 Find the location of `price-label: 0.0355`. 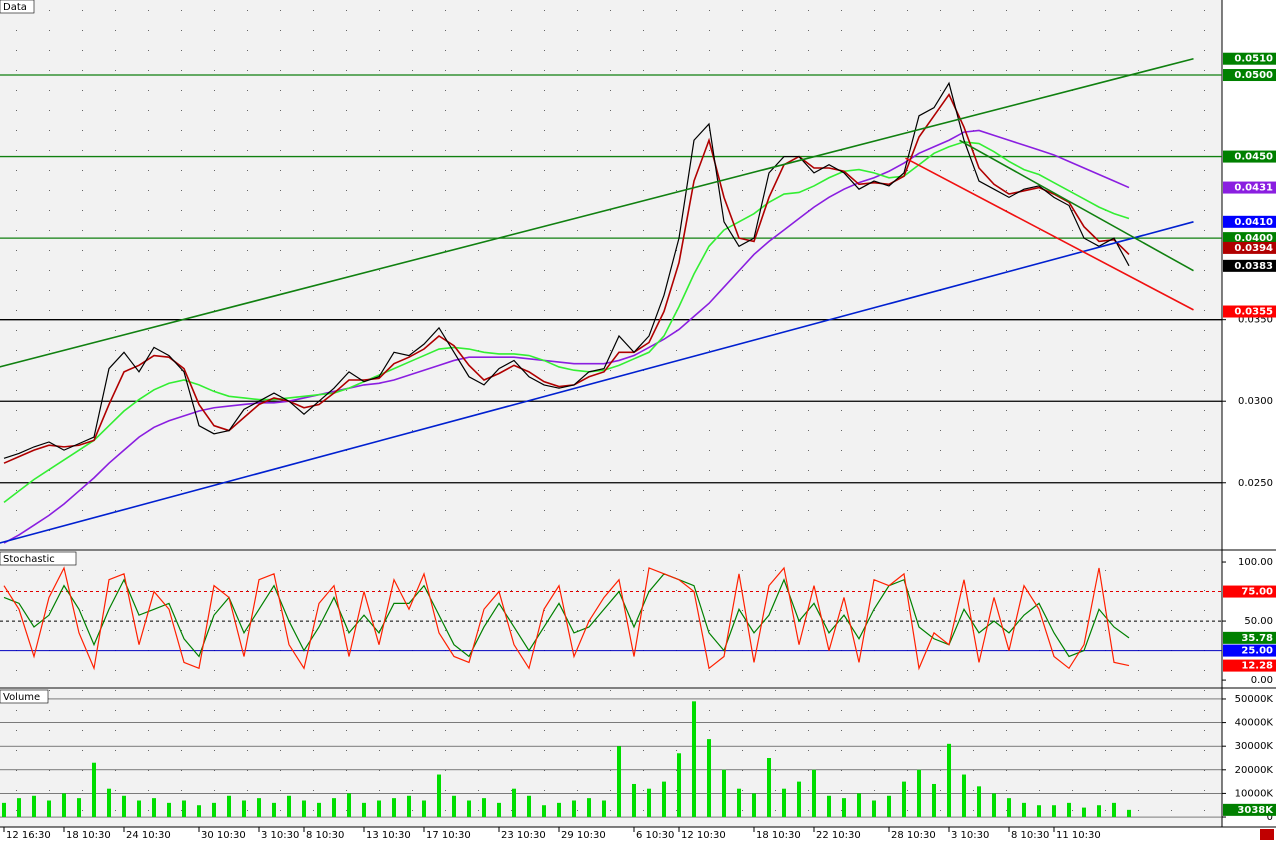

price-label: 0.0355 is located at coordinates (1253, 312).